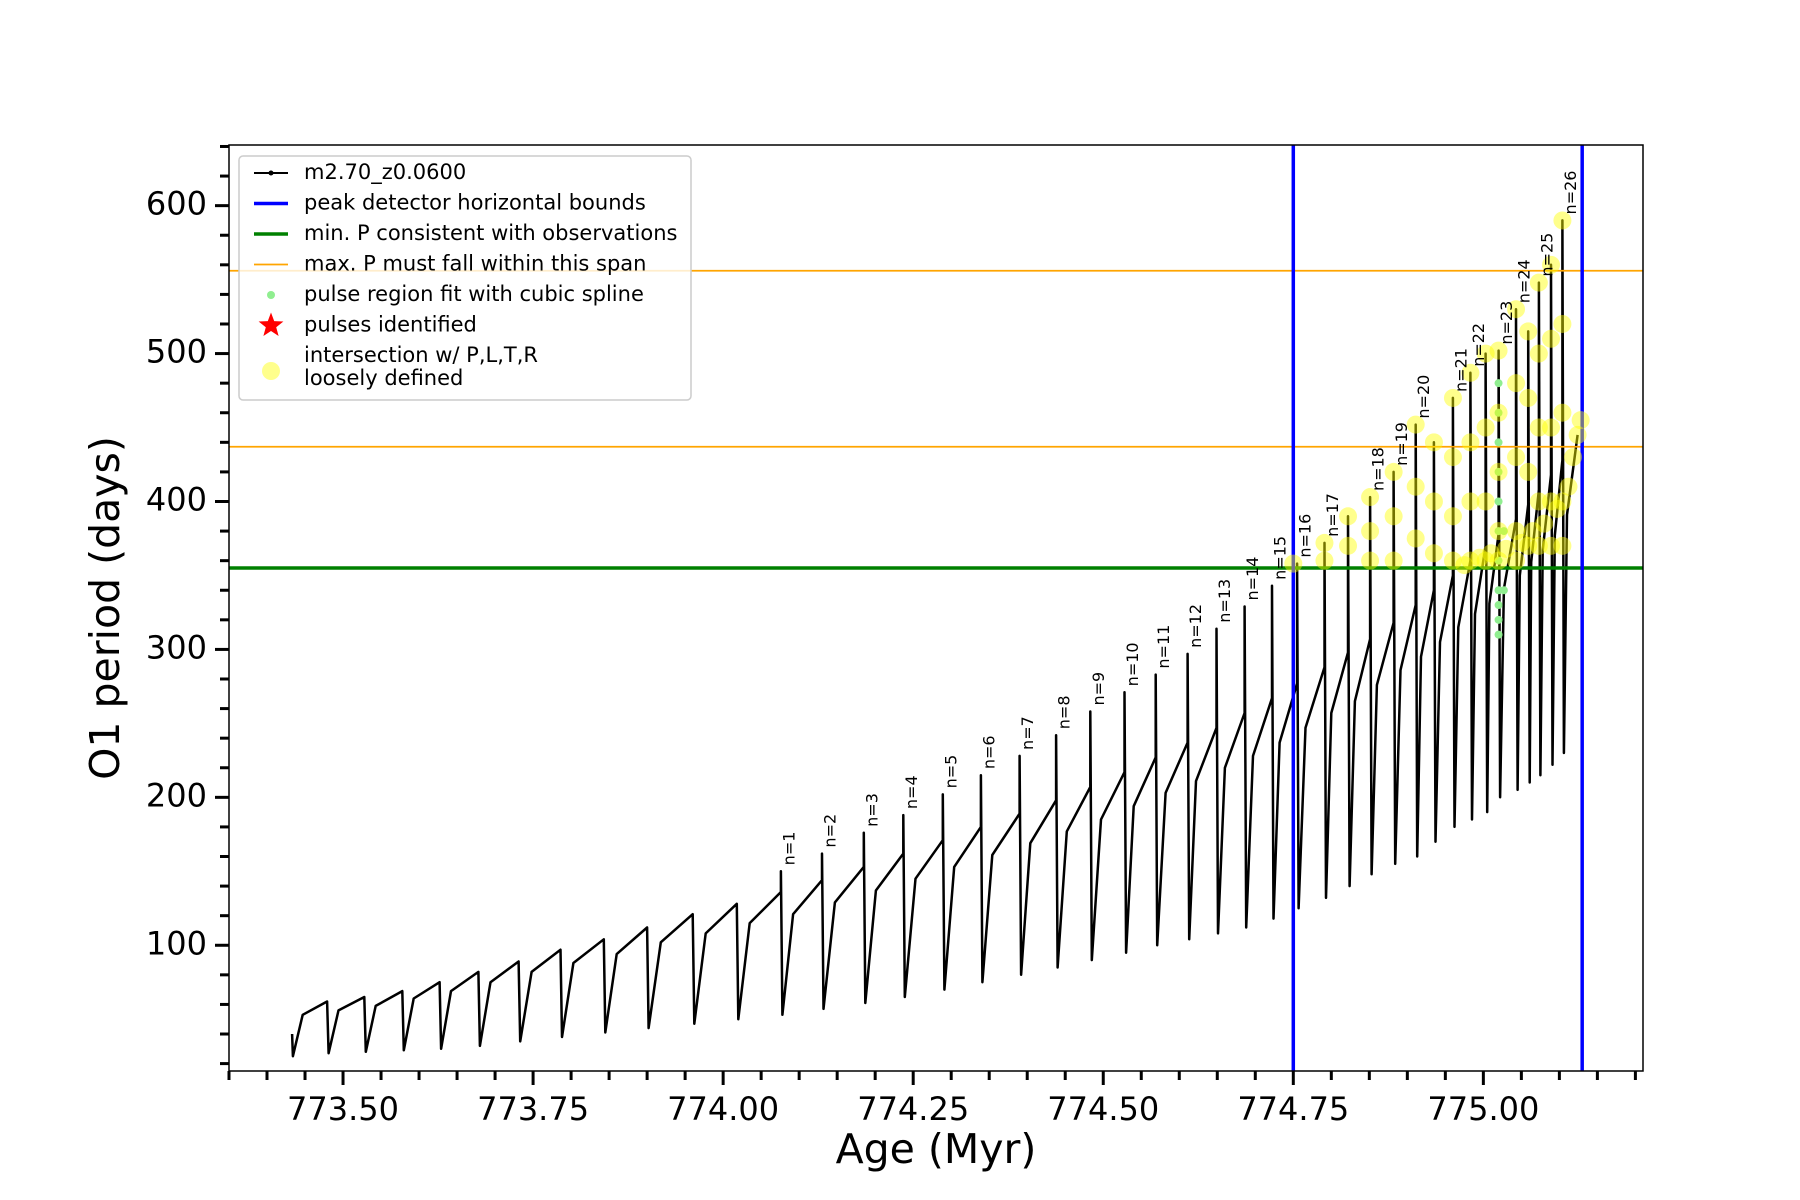  What do you see at coordinates (936, 1149) in the screenshot?
I see `x-axis-label: Age (Myr)` at bounding box center [936, 1149].